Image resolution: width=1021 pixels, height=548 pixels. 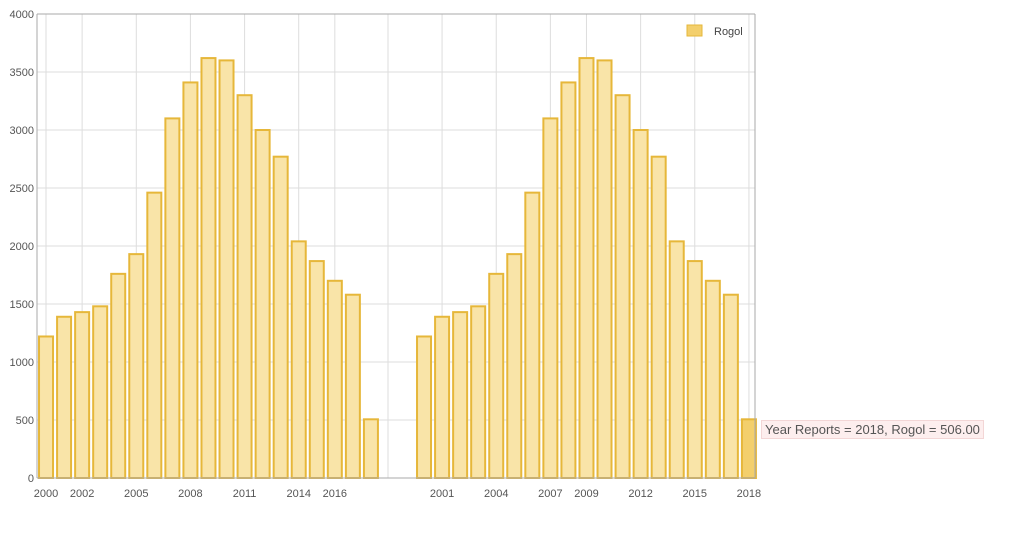 What do you see at coordinates (872, 429) in the screenshot?
I see `tooltip: Year Reports = 2018, Rogol = 506.00` at bounding box center [872, 429].